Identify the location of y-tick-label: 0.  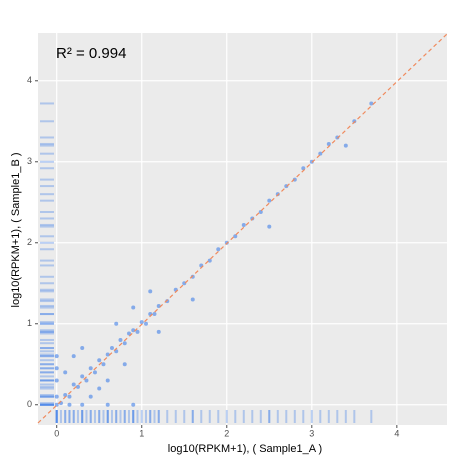
(29, 404).